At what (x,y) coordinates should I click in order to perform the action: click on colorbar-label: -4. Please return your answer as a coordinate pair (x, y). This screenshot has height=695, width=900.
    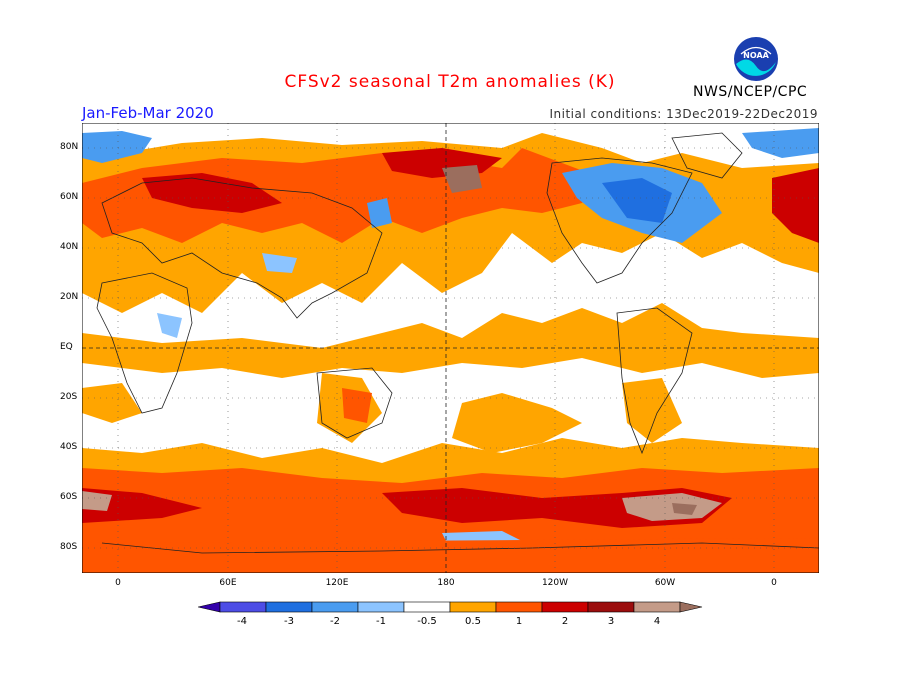
    Looking at the image, I should click on (242, 621).